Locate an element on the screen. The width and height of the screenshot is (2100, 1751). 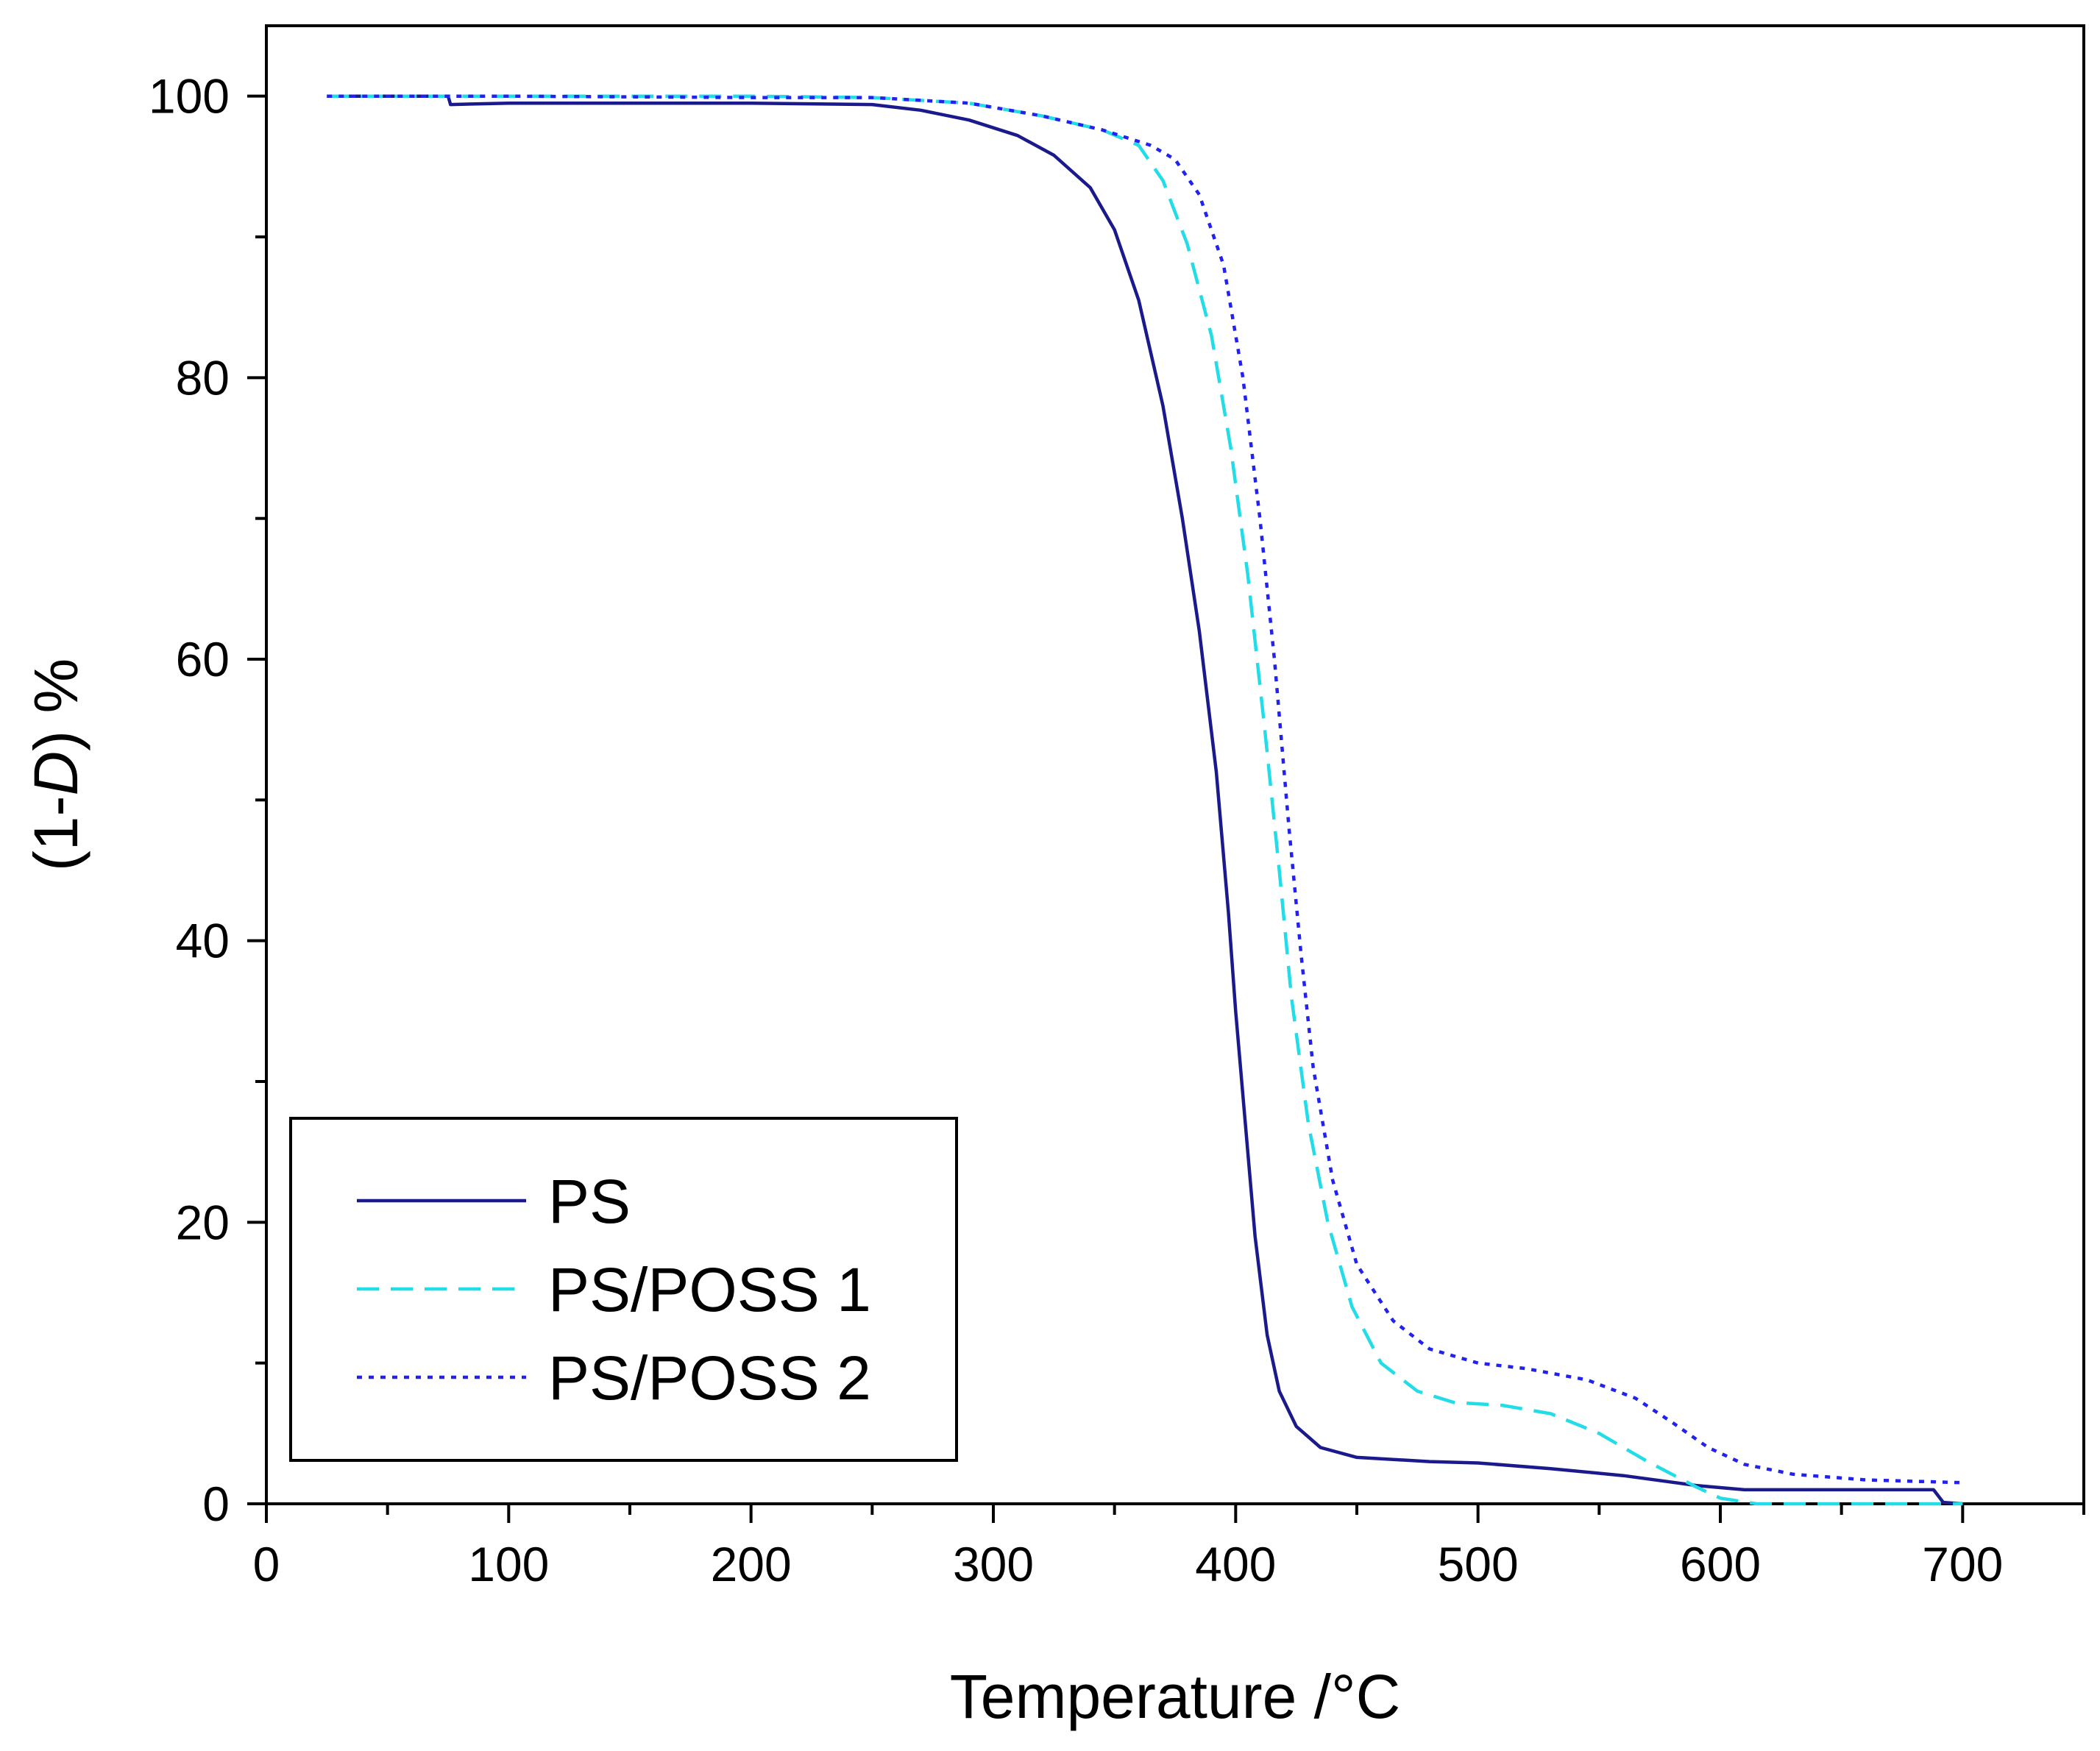
y-tick-label: 100 is located at coordinates (189, 97).